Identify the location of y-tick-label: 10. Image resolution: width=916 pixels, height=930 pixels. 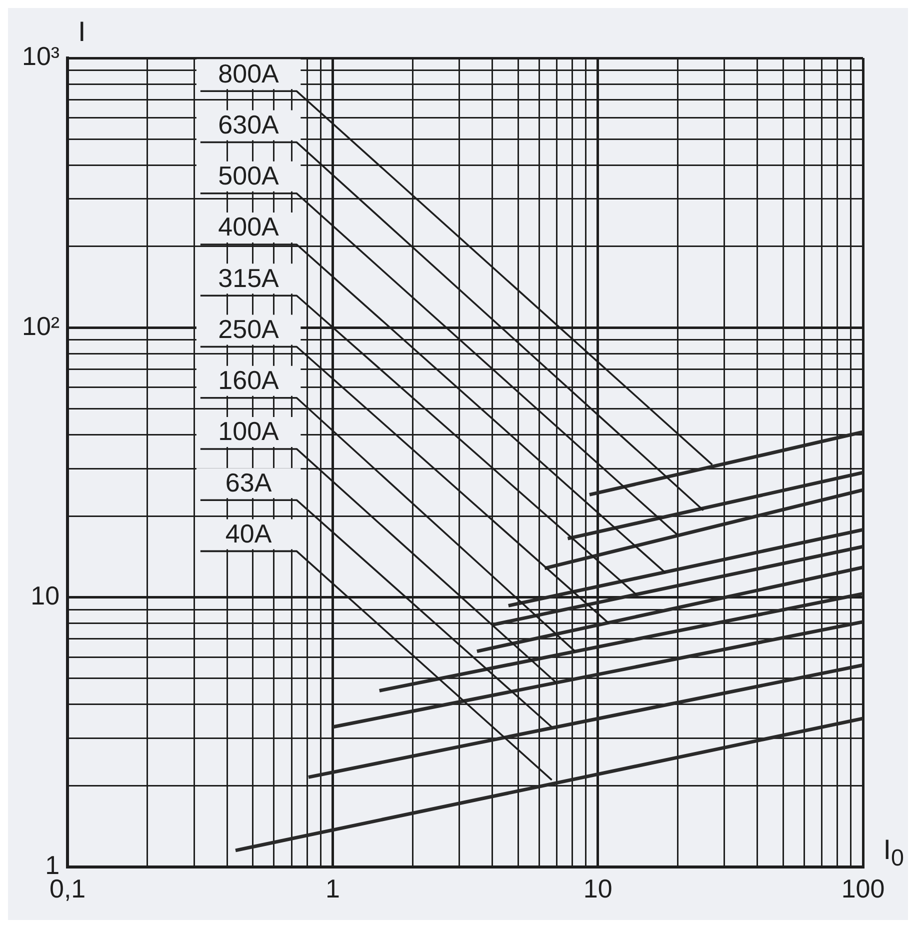
(45, 595).